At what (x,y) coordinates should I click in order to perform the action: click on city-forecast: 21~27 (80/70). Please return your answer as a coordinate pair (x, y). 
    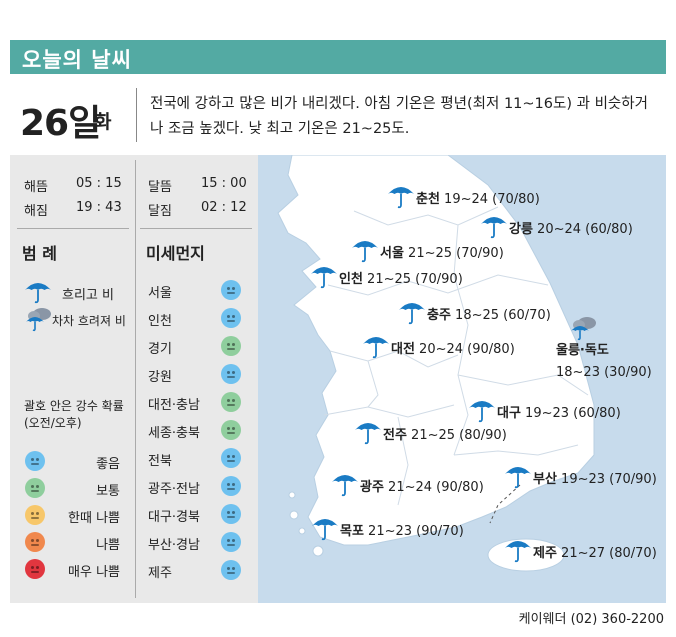
    Looking at the image, I should click on (606, 553).